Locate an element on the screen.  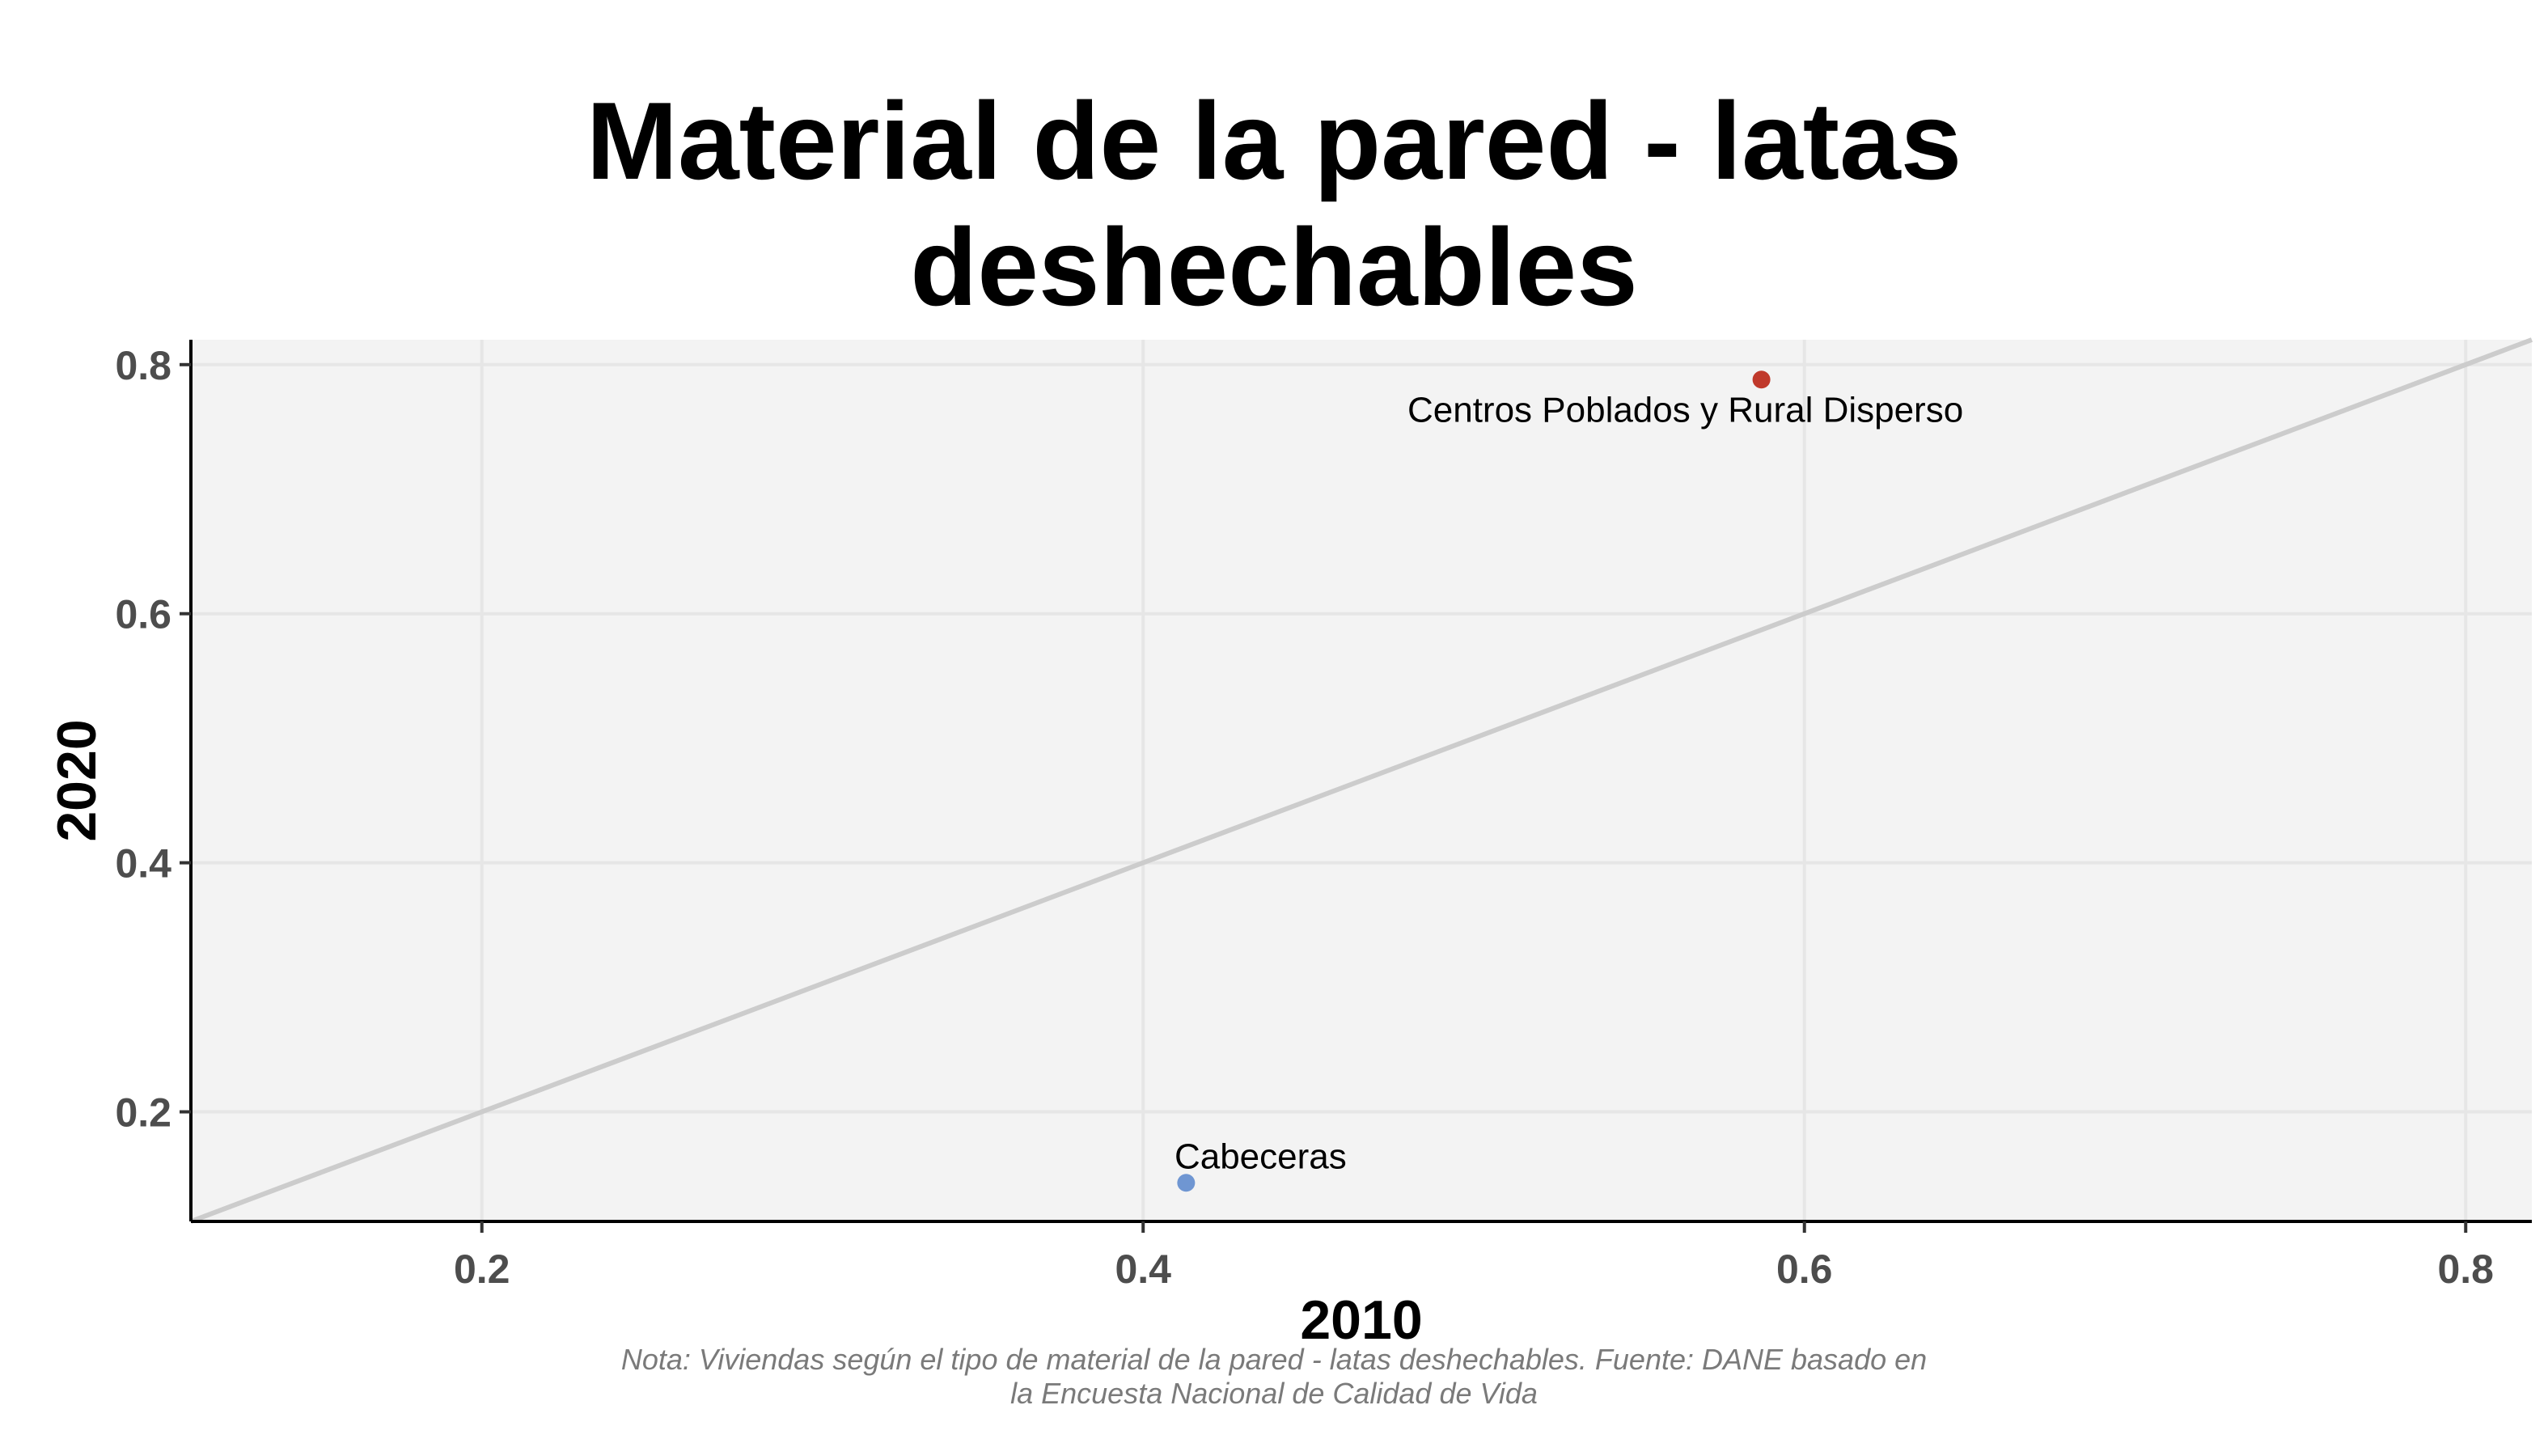
data-point-label: Centros Poblados y Rural Disperso is located at coordinates (1685, 410).